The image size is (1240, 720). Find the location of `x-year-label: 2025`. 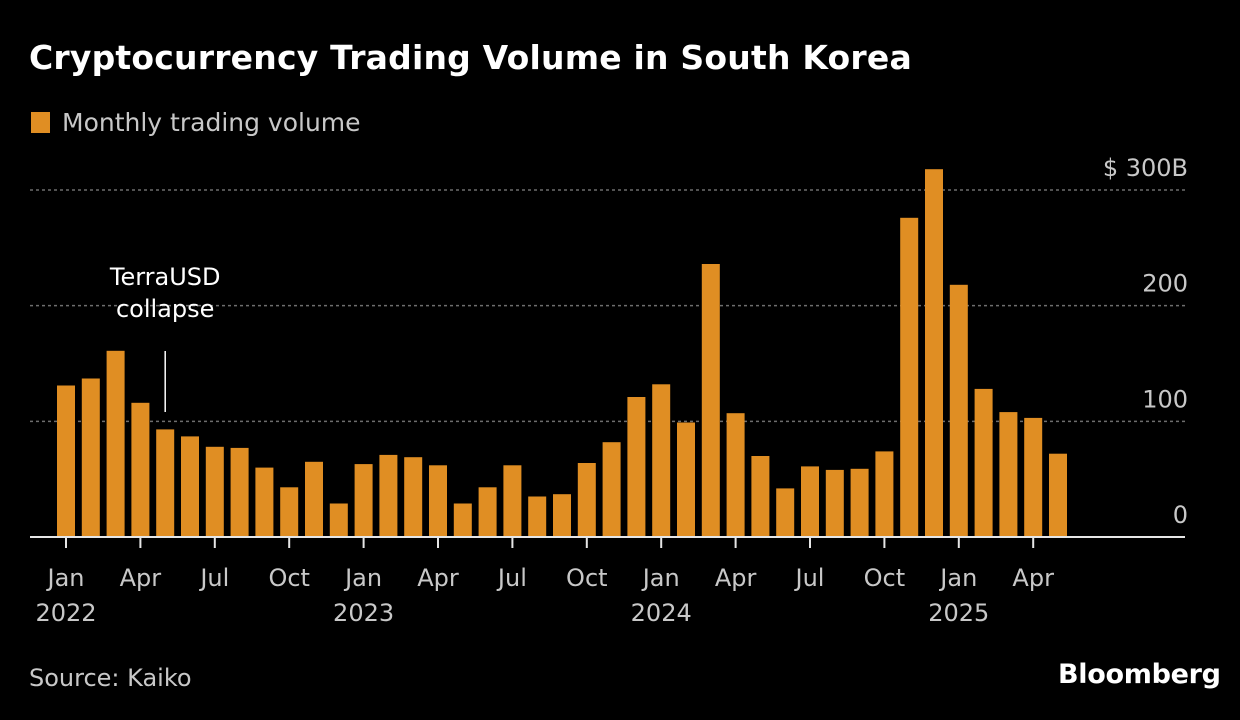

x-year-label: 2025 is located at coordinates (958, 613).